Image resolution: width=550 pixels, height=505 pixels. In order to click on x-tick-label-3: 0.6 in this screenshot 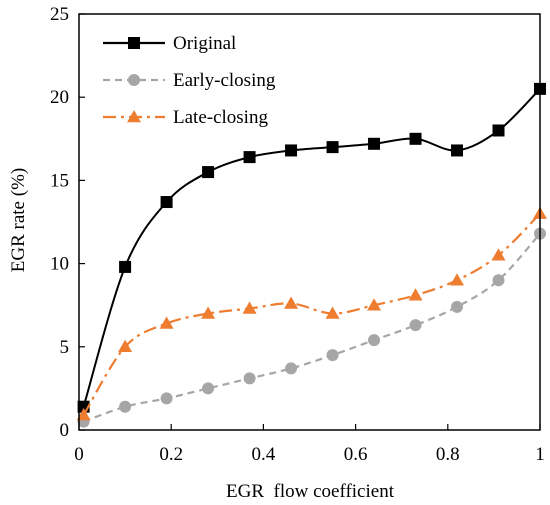, I will do `click(356, 454)`.